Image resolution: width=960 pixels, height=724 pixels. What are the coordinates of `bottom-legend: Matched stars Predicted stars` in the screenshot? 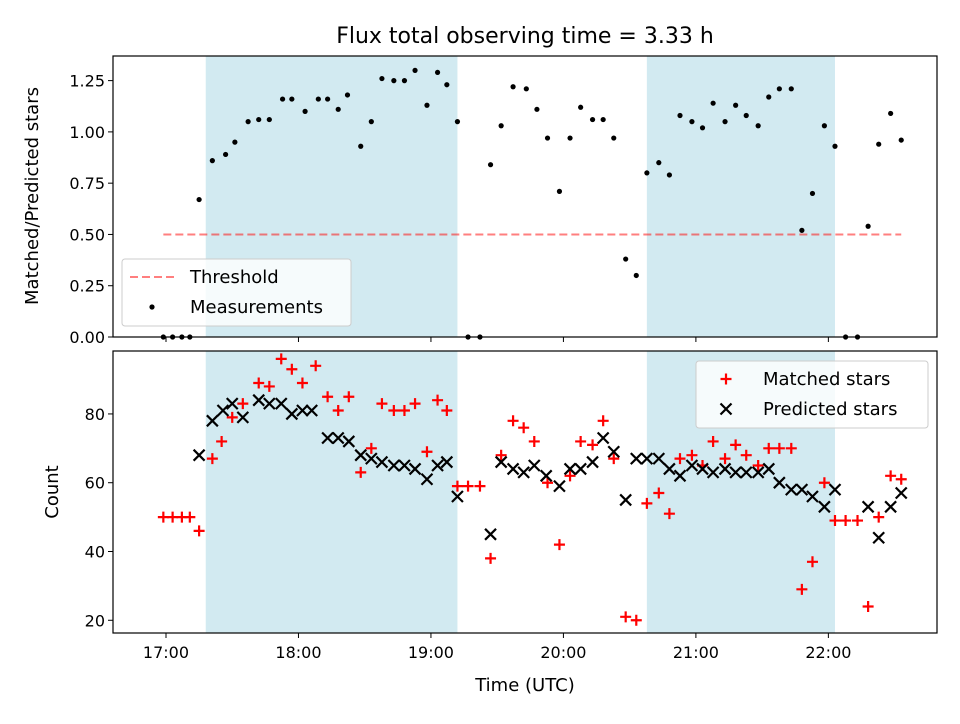 It's located at (812, 394).